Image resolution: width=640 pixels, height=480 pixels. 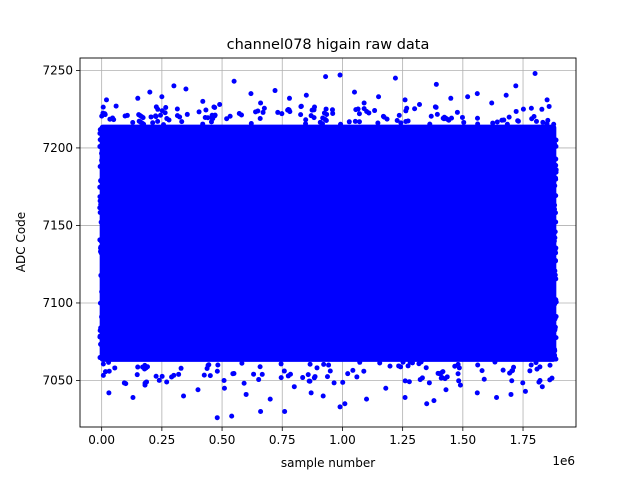 I want to click on x-tick-label: 0.25, so click(x=162, y=440).